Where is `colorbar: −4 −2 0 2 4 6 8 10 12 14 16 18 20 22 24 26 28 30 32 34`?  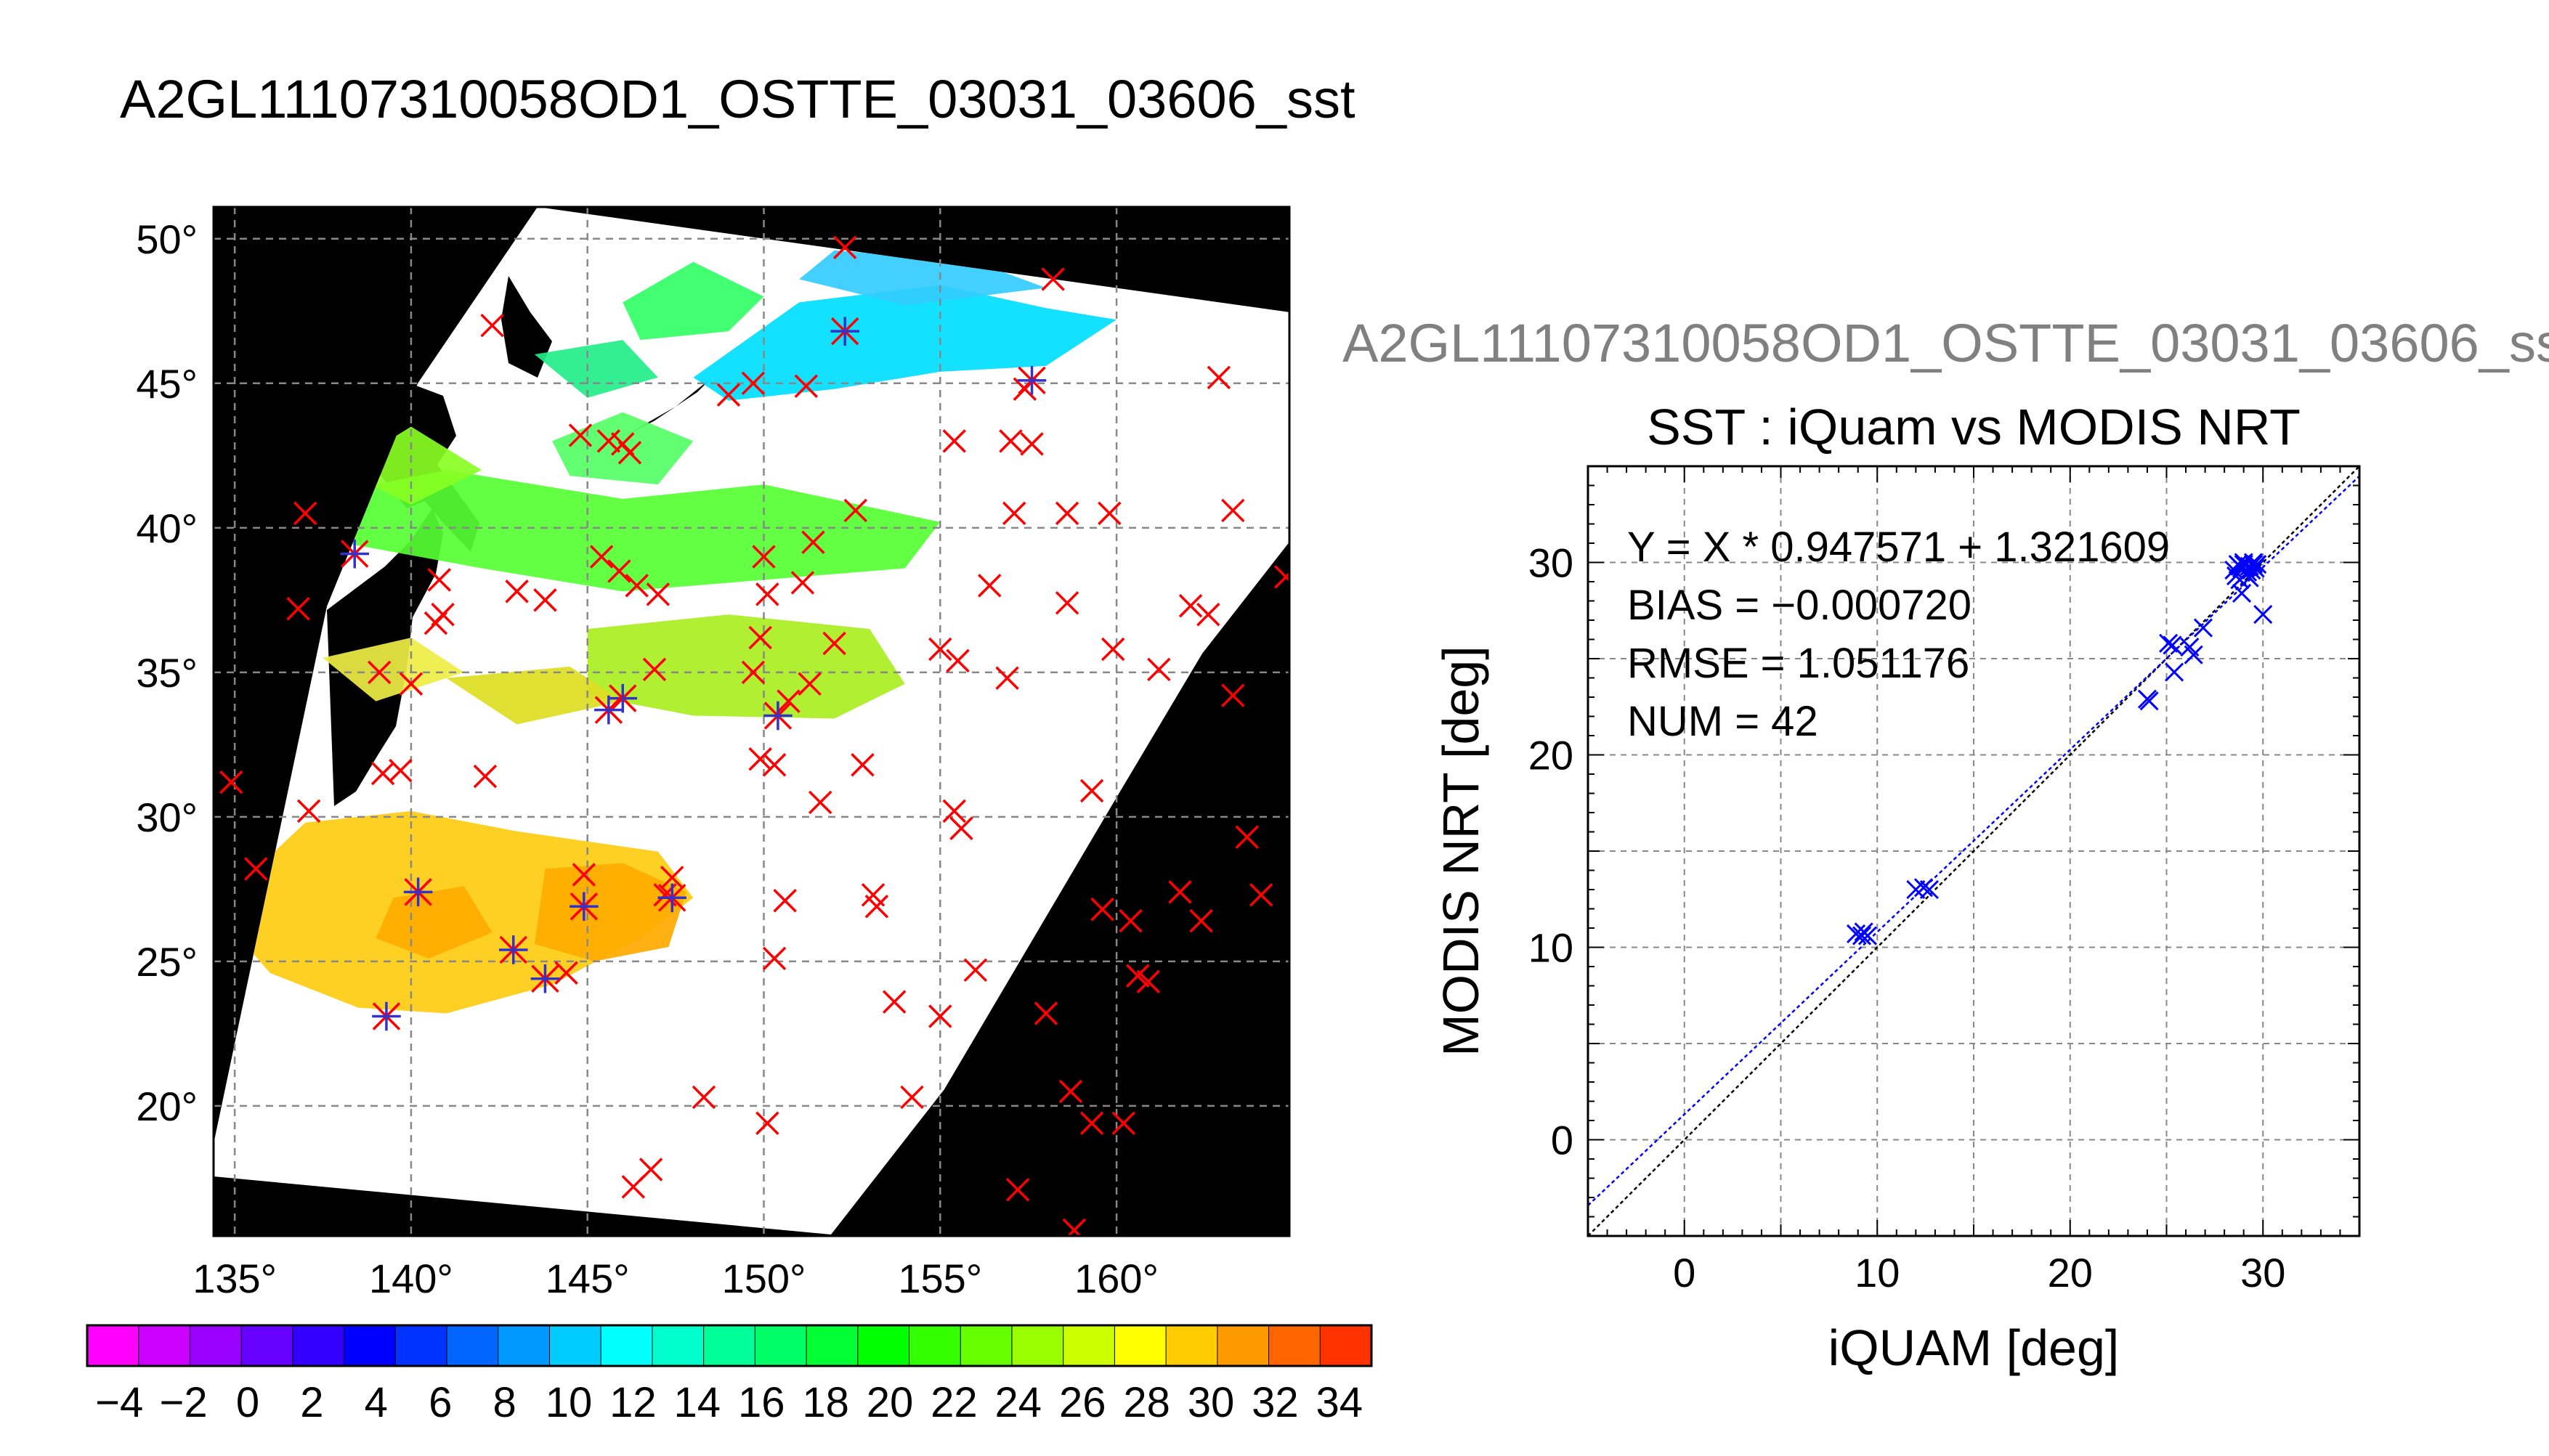 colorbar: −4 −2 0 2 4 6 8 10 12 14 16 18 20 22 24 26 28 30 32 34 is located at coordinates (730, 1375).